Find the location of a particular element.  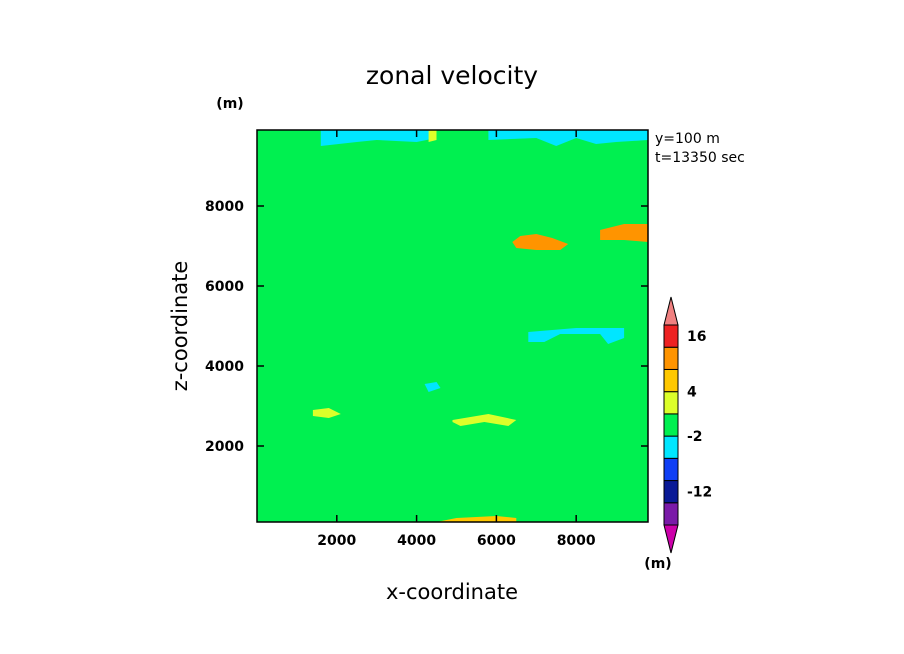

chart-title: zonal velocity is located at coordinates (452, 75).